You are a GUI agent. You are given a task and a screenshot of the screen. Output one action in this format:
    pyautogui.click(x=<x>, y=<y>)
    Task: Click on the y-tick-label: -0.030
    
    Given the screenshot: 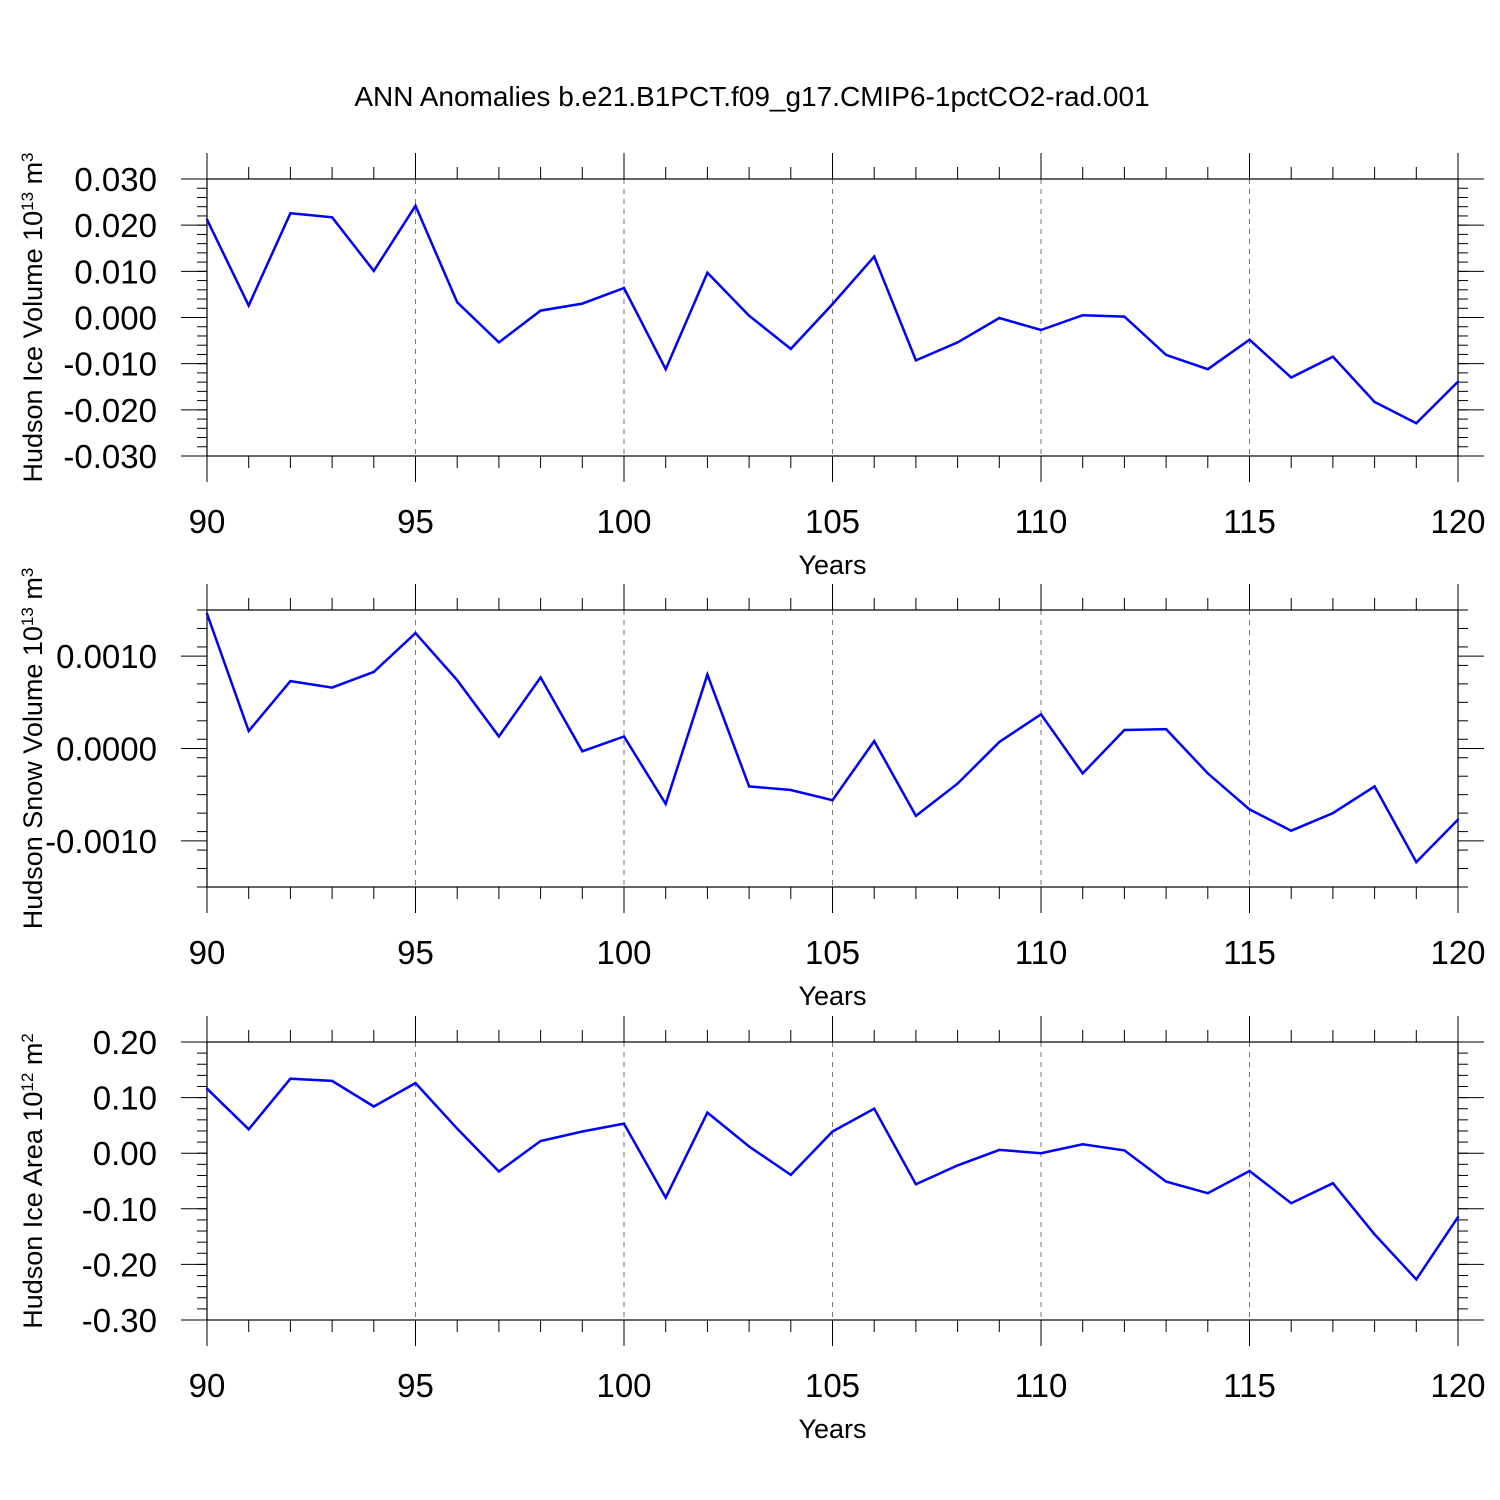 What is the action you would take?
    pyautogui.click(x=110, y=456)
    